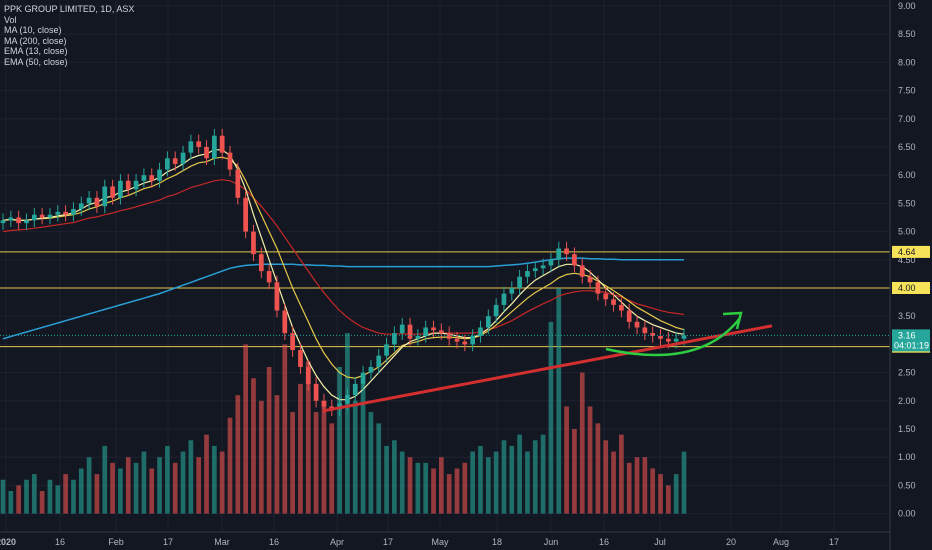 The image size is (932, 550). Describe the element at coordinates (8, 542) in the screenshot. I see `x-tick-label: 2020` at that location.